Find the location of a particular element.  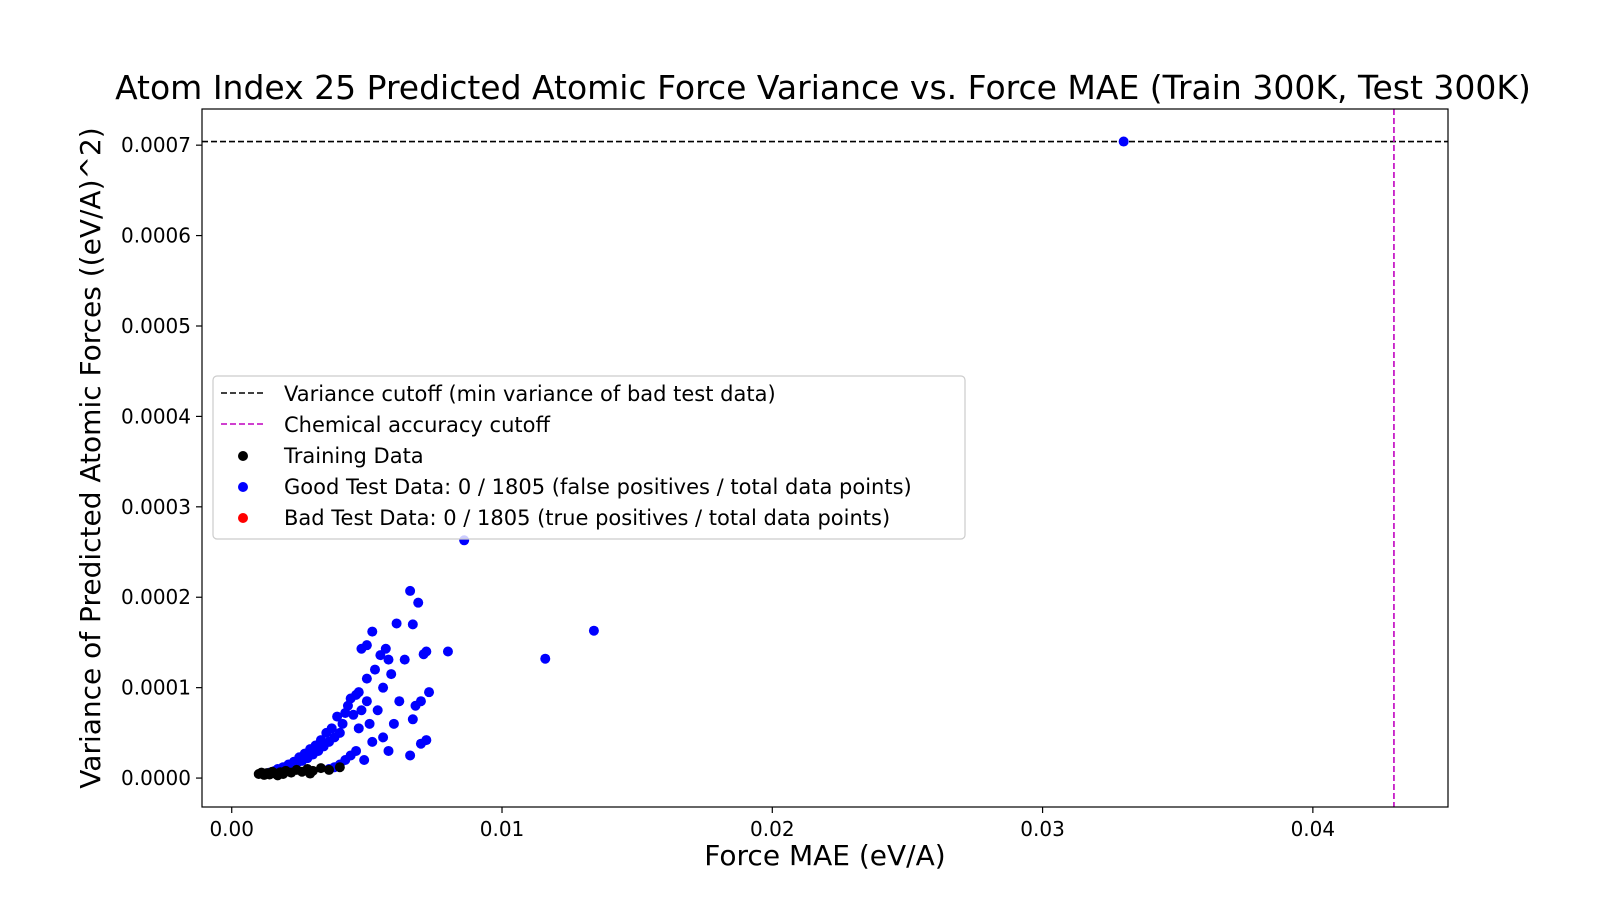

legend-training-data-label: Training Data is located at coordinates (353, 456).